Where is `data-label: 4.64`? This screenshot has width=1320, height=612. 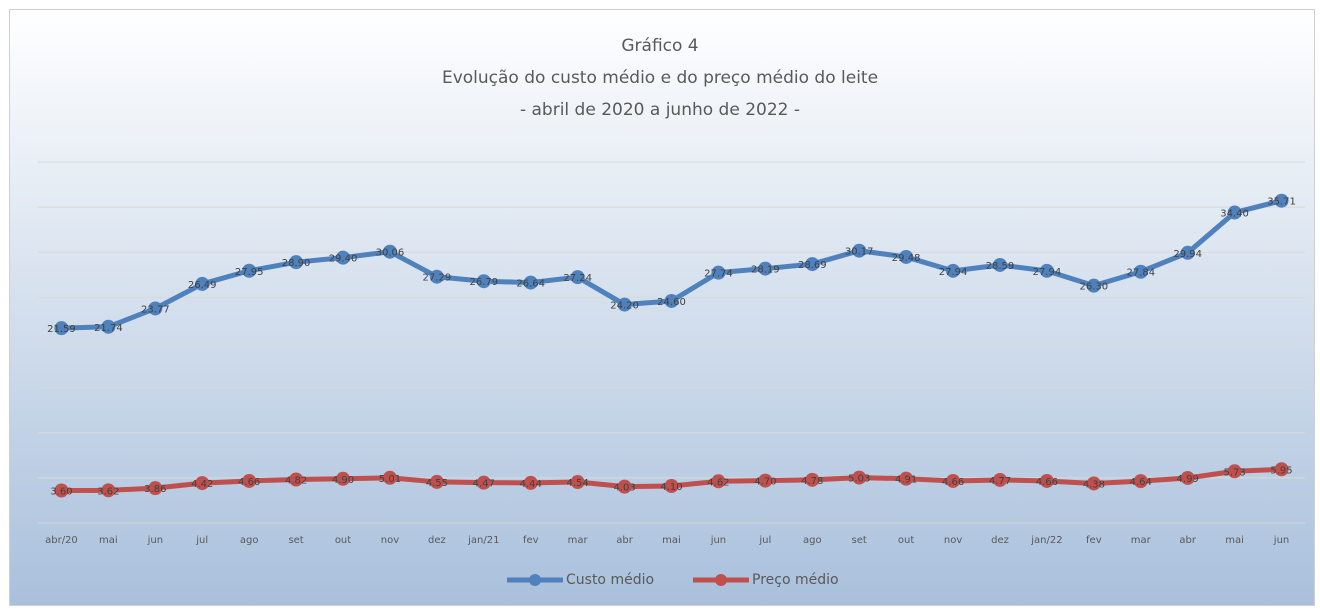 data-label: 4.64 is located at coordinates (1141, 482).